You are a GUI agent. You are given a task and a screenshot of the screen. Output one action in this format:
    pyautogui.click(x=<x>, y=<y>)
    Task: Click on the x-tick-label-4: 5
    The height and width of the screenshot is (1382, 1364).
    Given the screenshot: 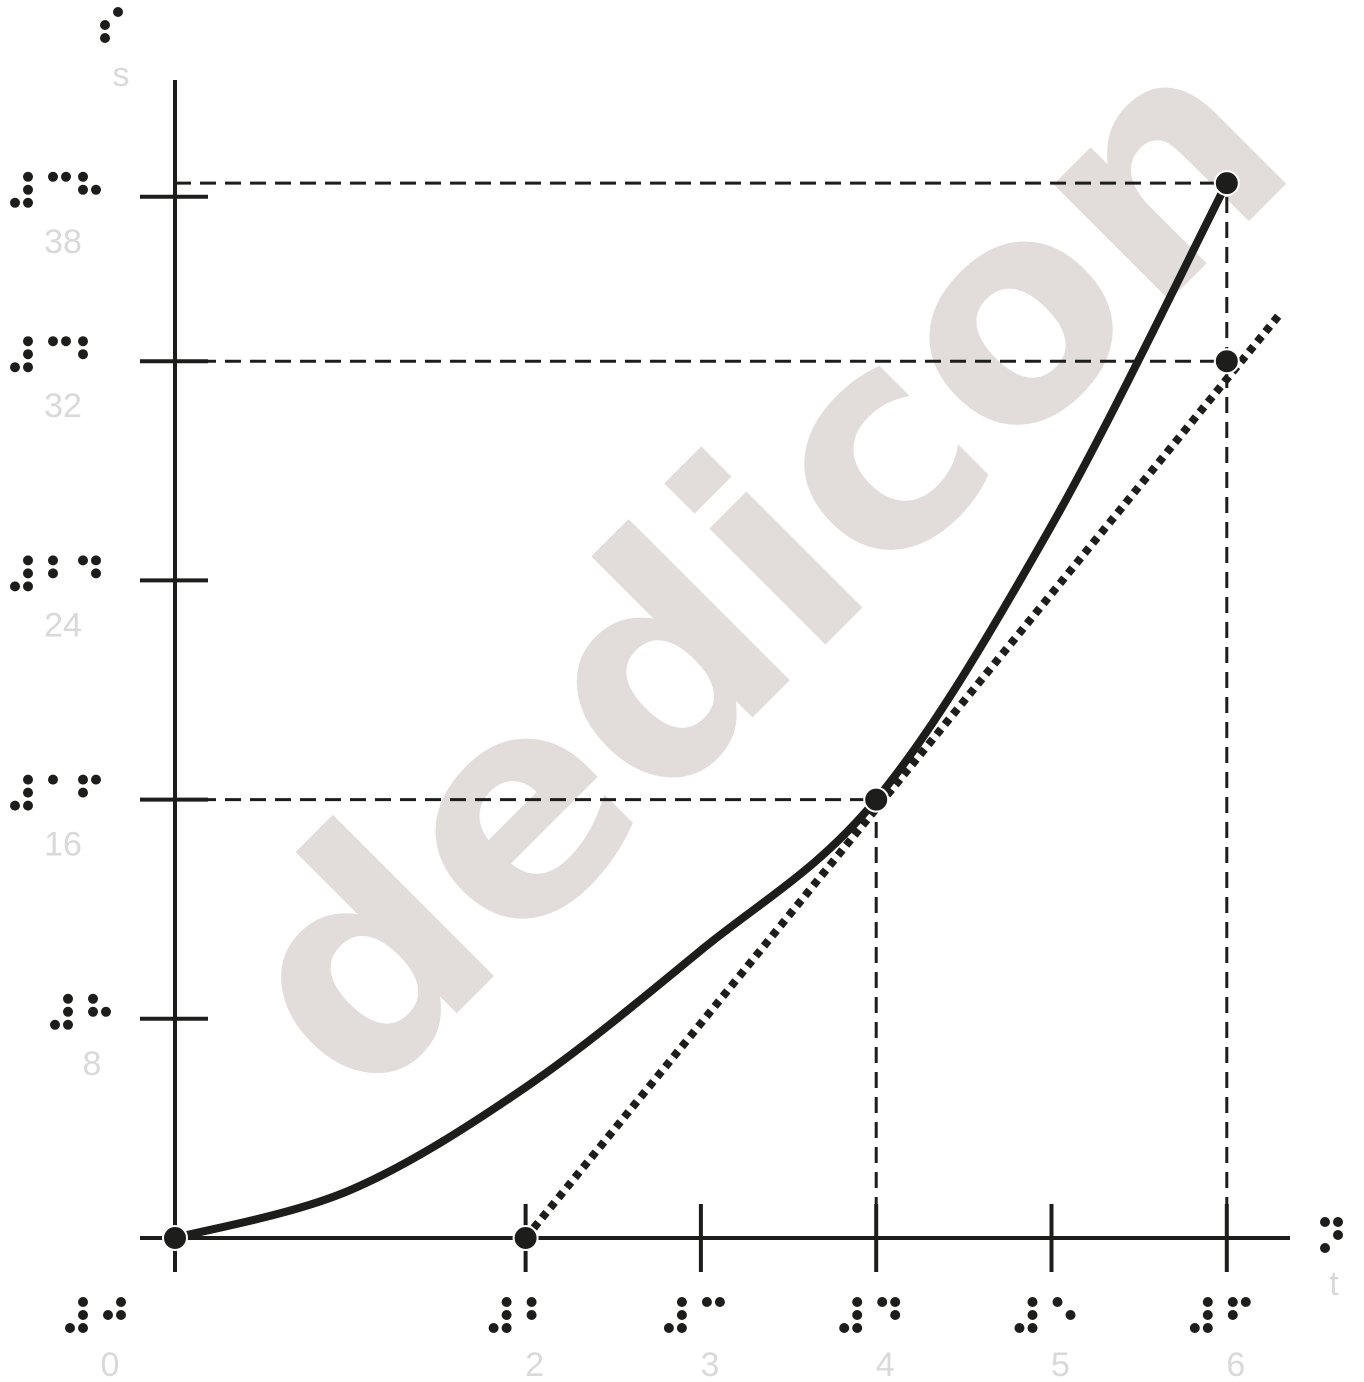 What is the action you would take?
    pyautogui.click(x=1060, y=1364)
    